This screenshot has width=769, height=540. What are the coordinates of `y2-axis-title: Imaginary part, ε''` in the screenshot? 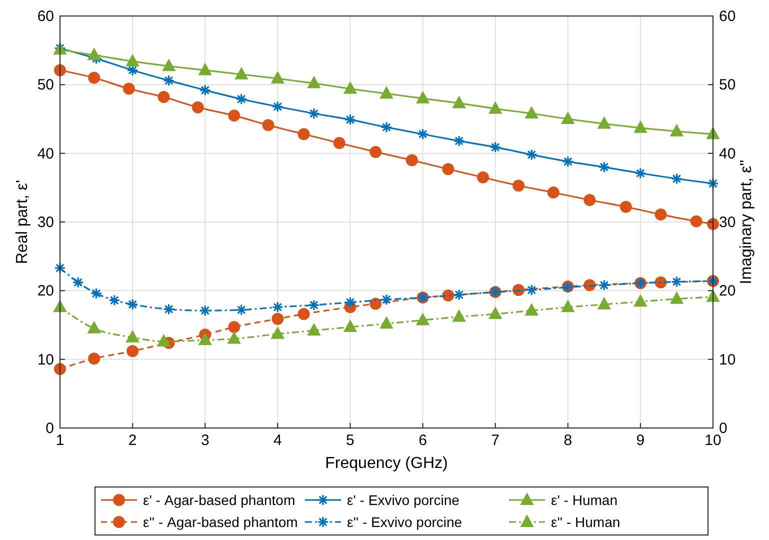 It's located at (746, 222).